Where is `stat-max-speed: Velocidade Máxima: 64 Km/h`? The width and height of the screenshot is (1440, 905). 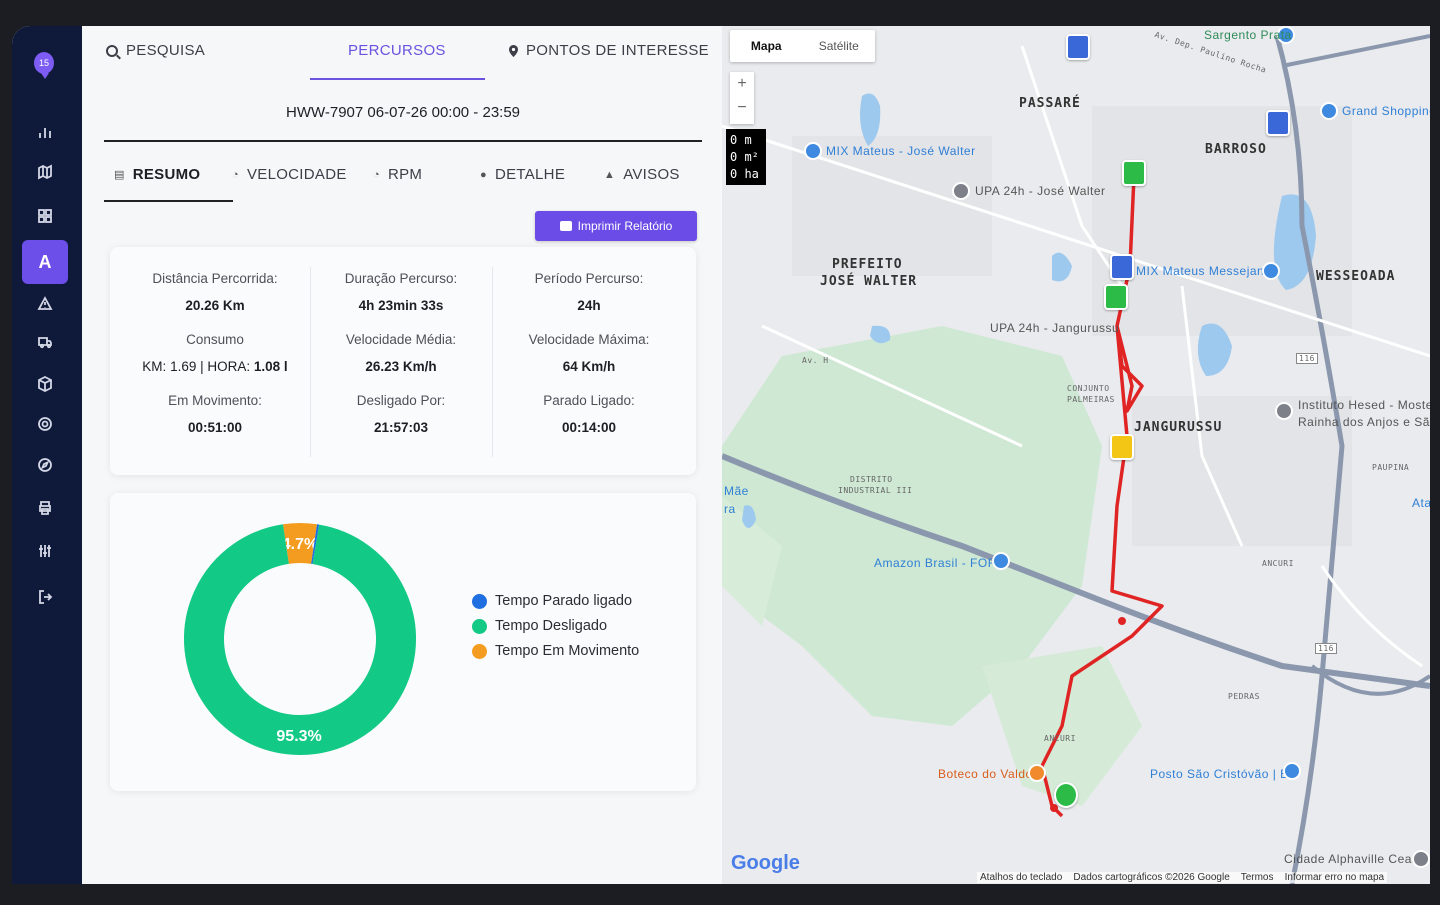 stat-max-speed: Velocidade Máxima: 64 Km/h is located at coordinates (589, 353).